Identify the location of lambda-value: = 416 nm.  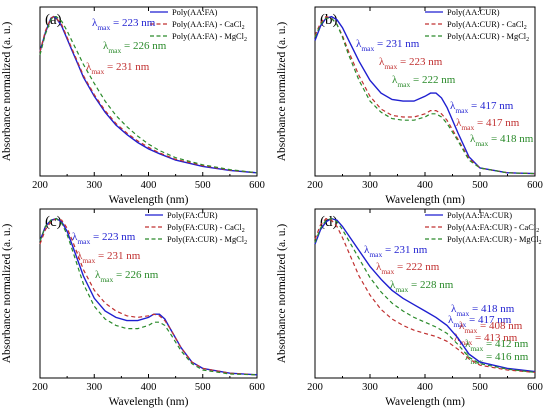
(505, 357).